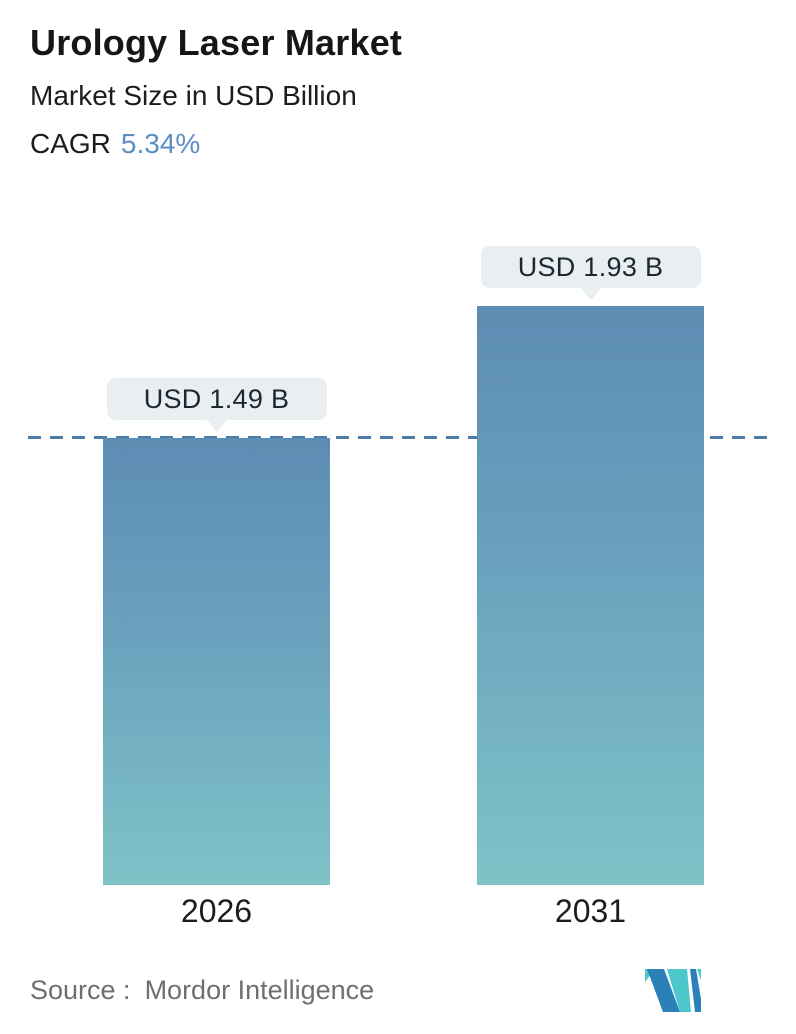 The image size is (796, 1034). What do you see at coordinates (216, 42) in the screenshot?
I see `page-title: Urology Laser Market` at bounding box center [216, 42].